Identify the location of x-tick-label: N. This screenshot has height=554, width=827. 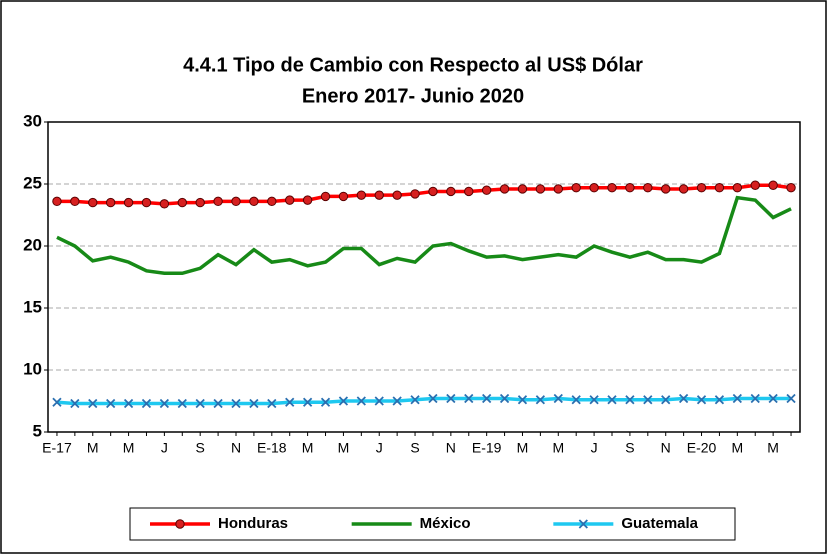
(451, 448).